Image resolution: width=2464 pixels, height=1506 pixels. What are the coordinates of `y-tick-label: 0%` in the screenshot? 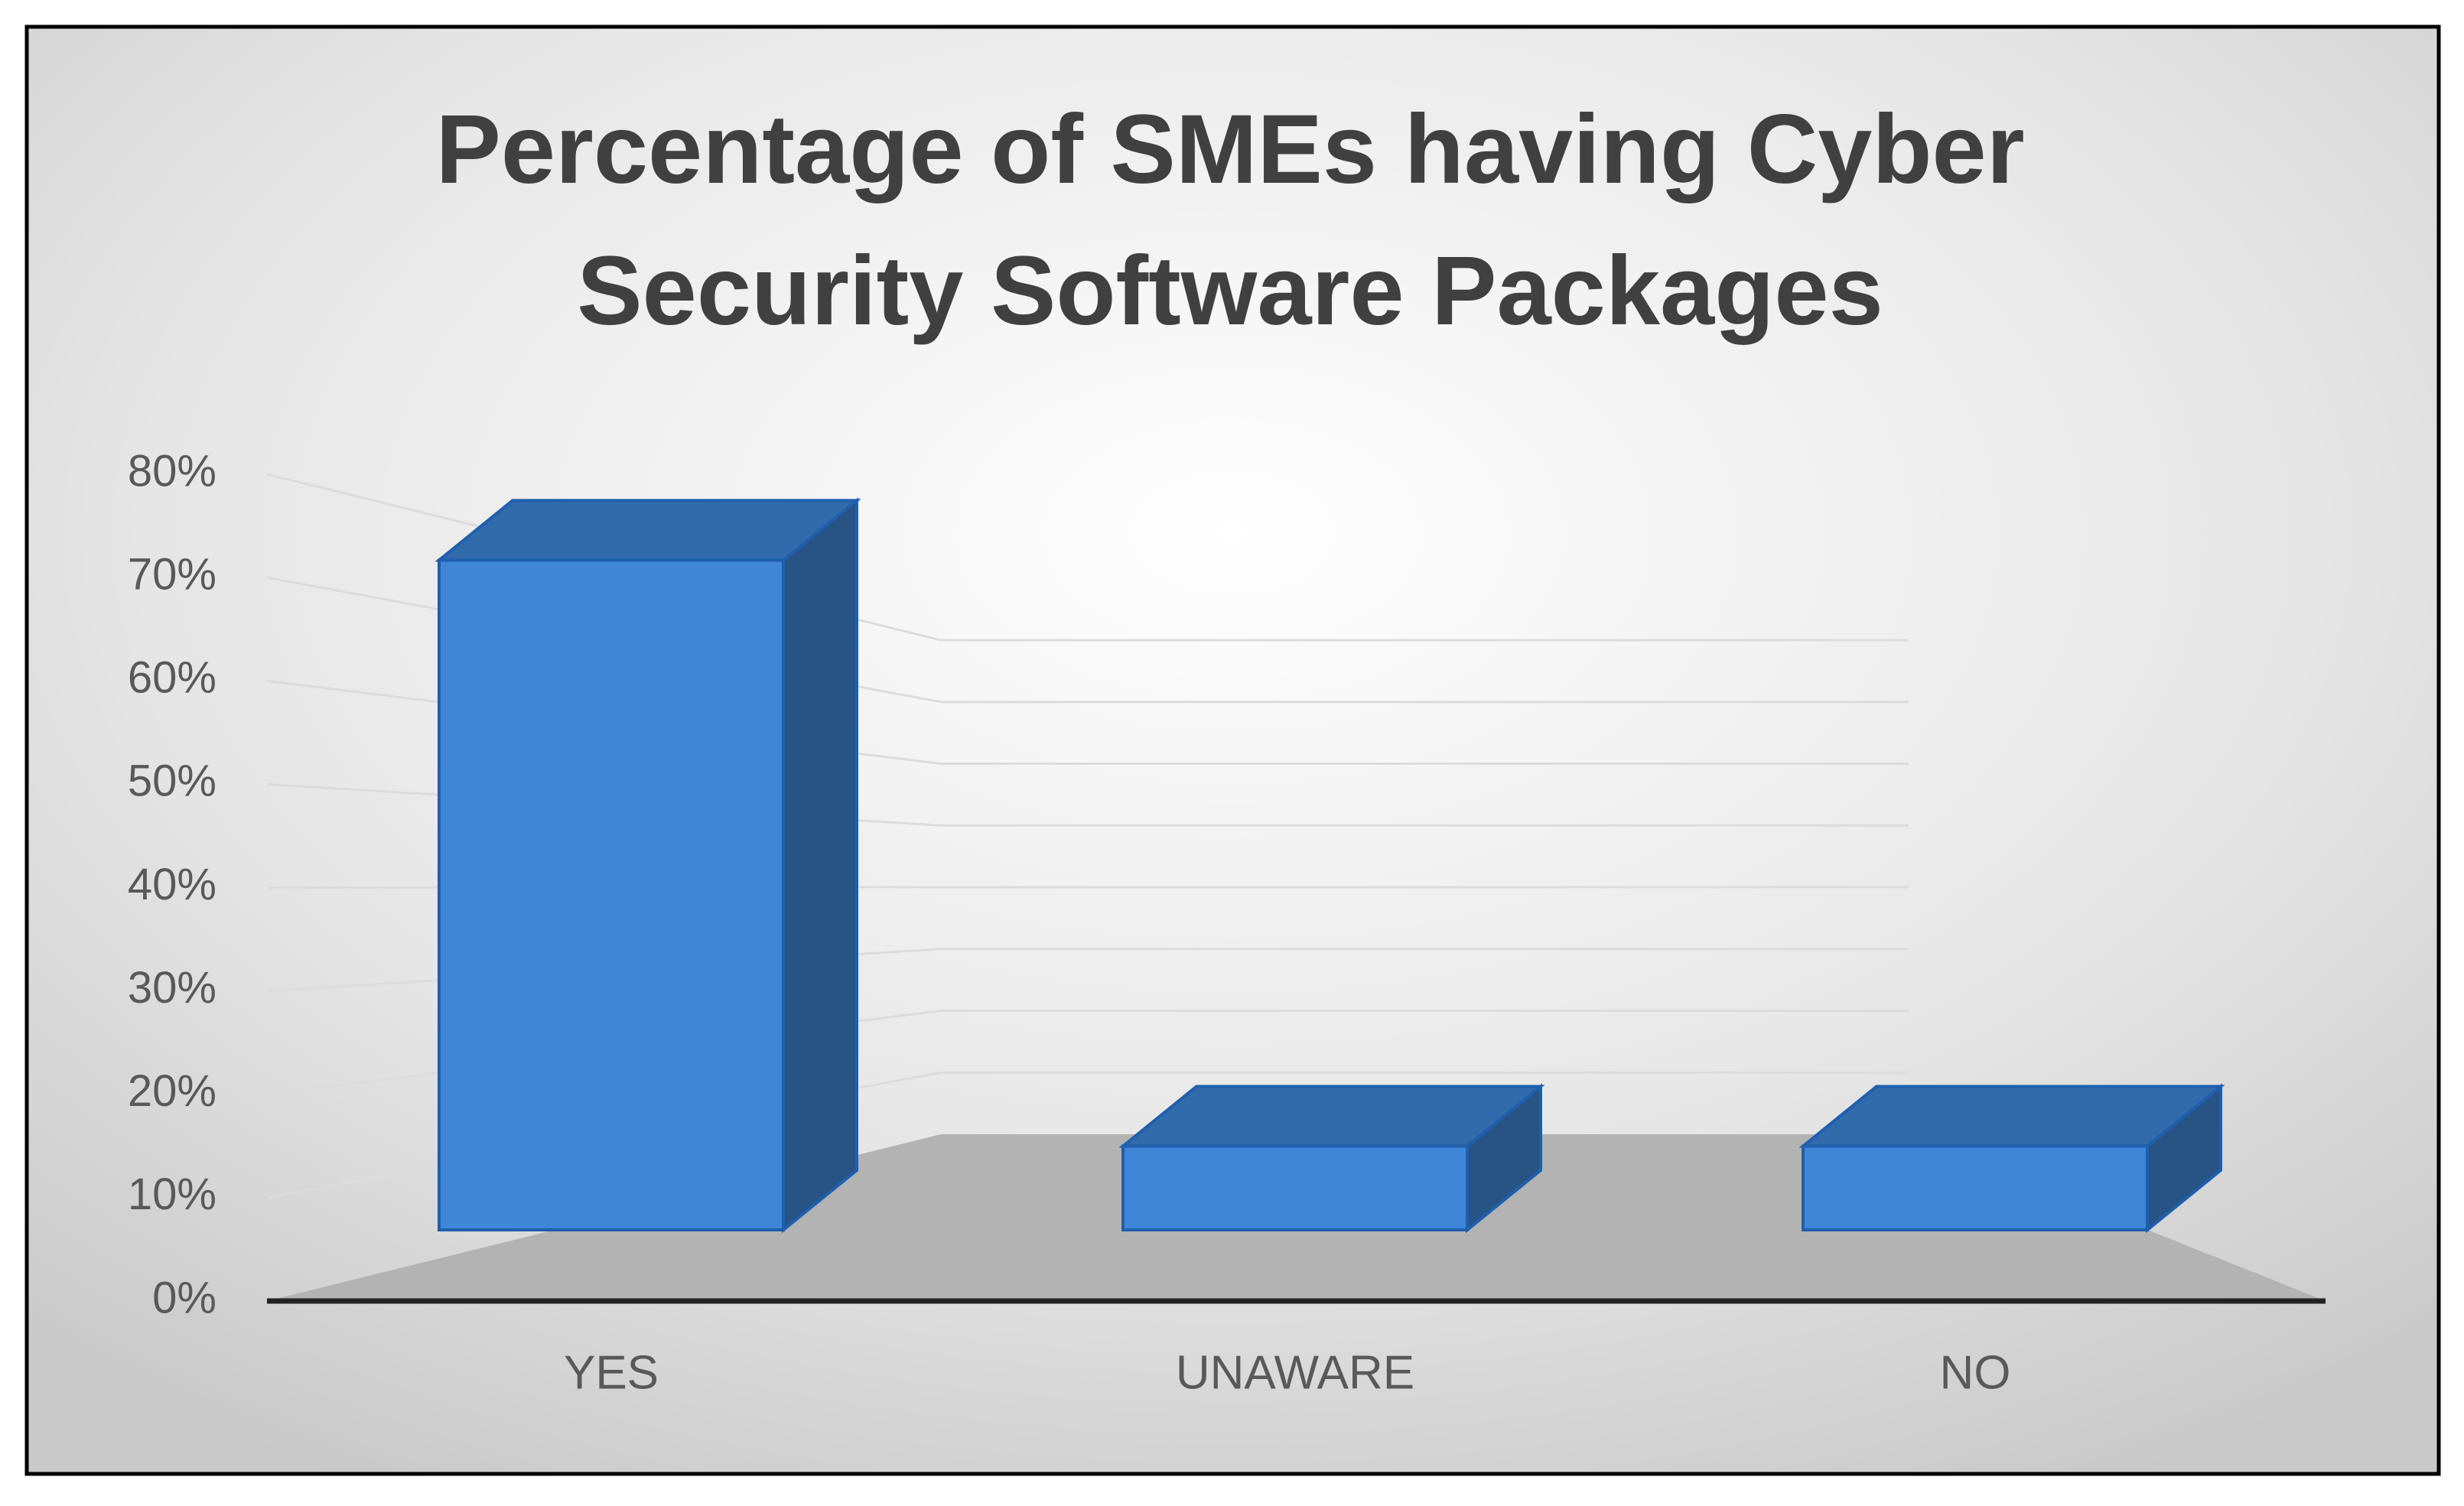 It's located at (184, 1297).